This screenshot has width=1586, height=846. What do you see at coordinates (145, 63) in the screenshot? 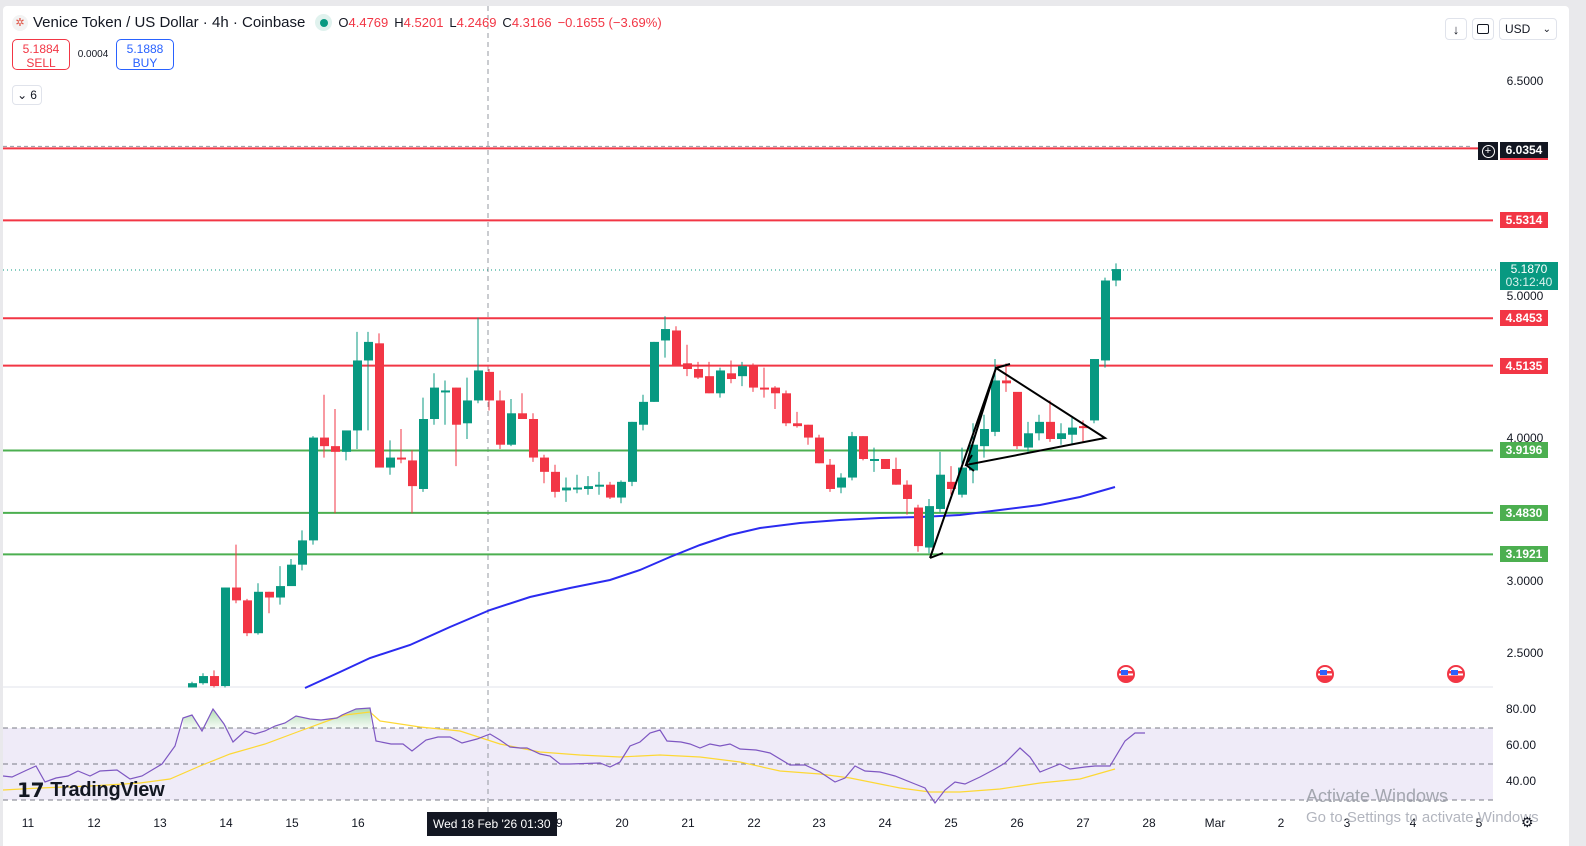
I see `buy-label: BUY` at bounding box center [145, 63].